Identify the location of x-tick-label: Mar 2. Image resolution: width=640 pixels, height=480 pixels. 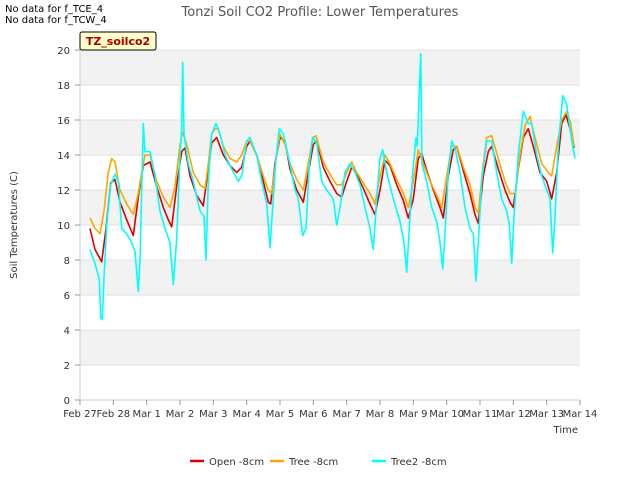
(180, 414).